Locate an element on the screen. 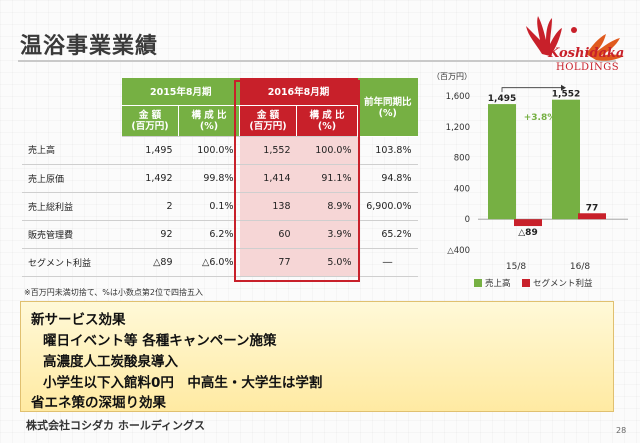  row-label: セグメント利益 is located at coordinates (72, 262).